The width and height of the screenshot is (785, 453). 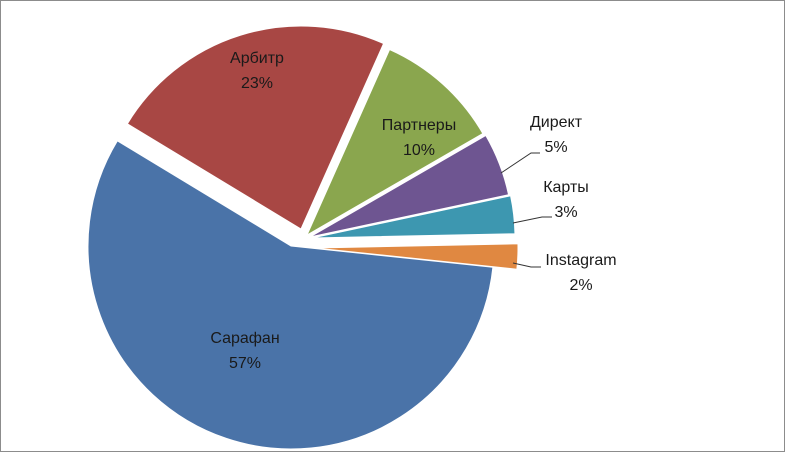 What do you see at coordinates (257, 83) in the screenshot?
I see `data-label-percent: 23%` at bounding box center [257, 83].